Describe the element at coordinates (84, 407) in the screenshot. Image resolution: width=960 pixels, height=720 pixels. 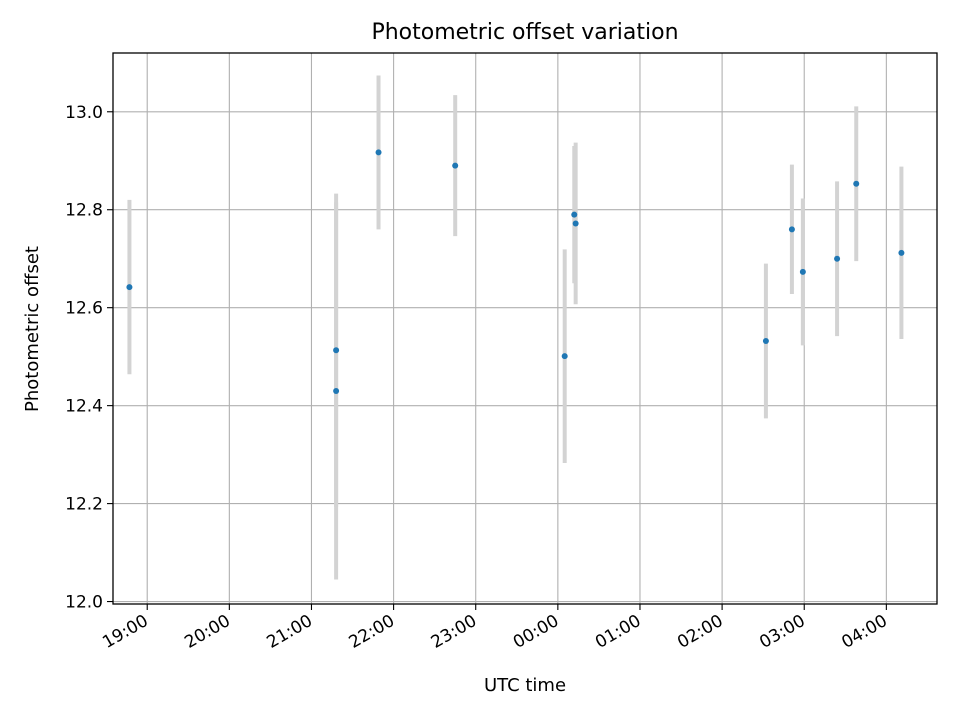
I see `y-tick-label: 12.4` at that location.